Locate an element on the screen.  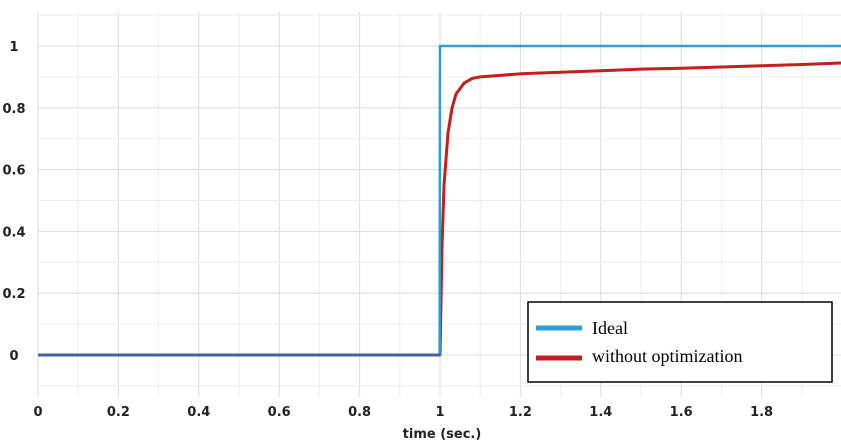
x-tick-label: 1 is located at coordinates (439, 412).